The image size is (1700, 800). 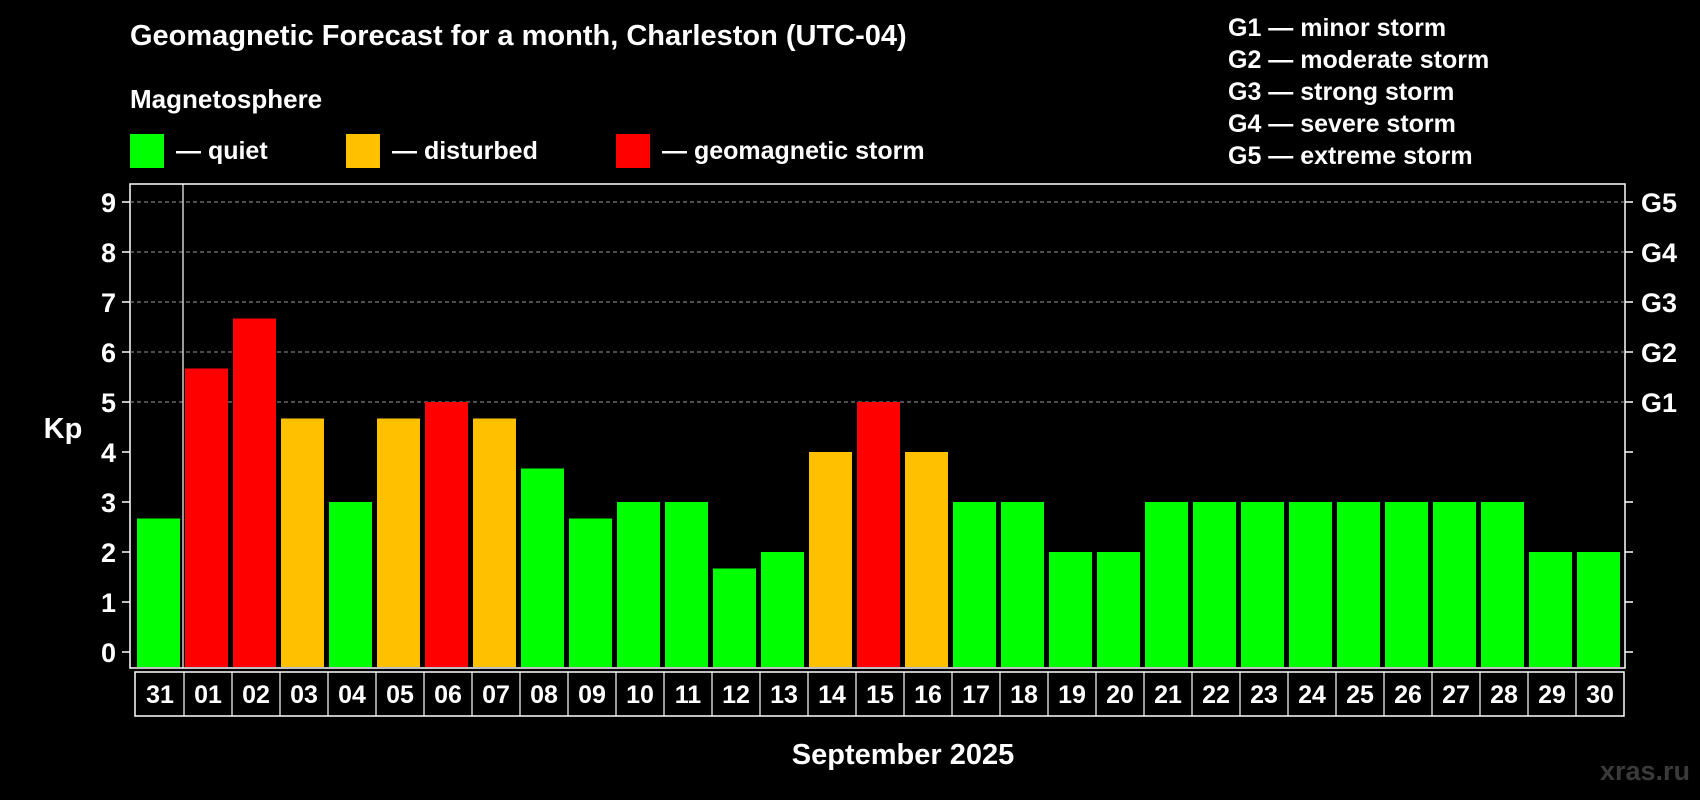 What do you see at coordinates (784, 695) in the screenshot?
I see `x-tick-label-13: 13` at bounding box center [784, 695].